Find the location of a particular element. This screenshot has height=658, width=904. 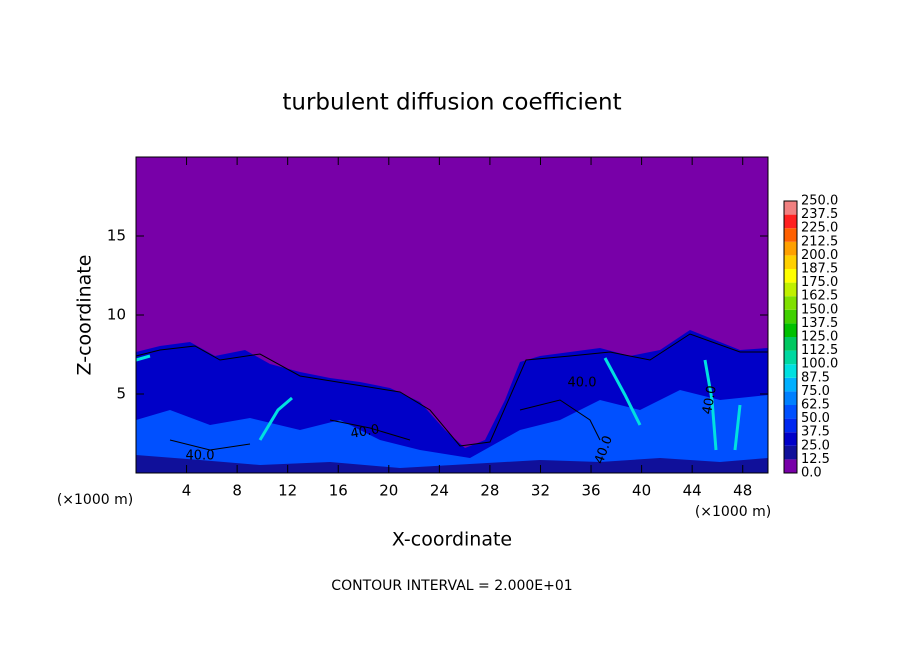

y-tick-label: 10 is located at coordinates (116, 315).